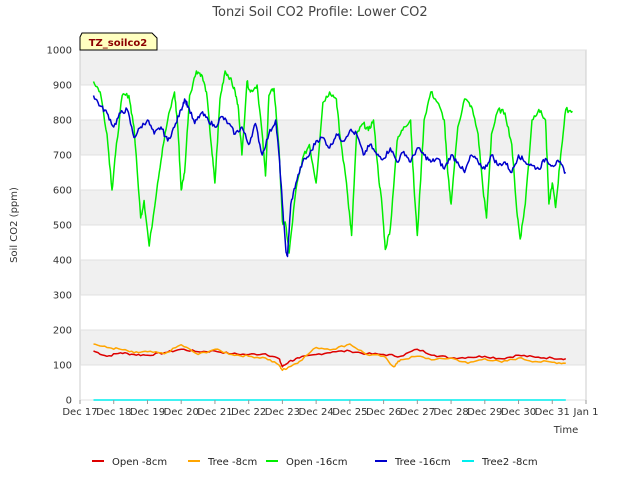  Describe the element at coordinates (552, 412) in the screenshot. I see `x-tick-label: Dec 31` at that location.